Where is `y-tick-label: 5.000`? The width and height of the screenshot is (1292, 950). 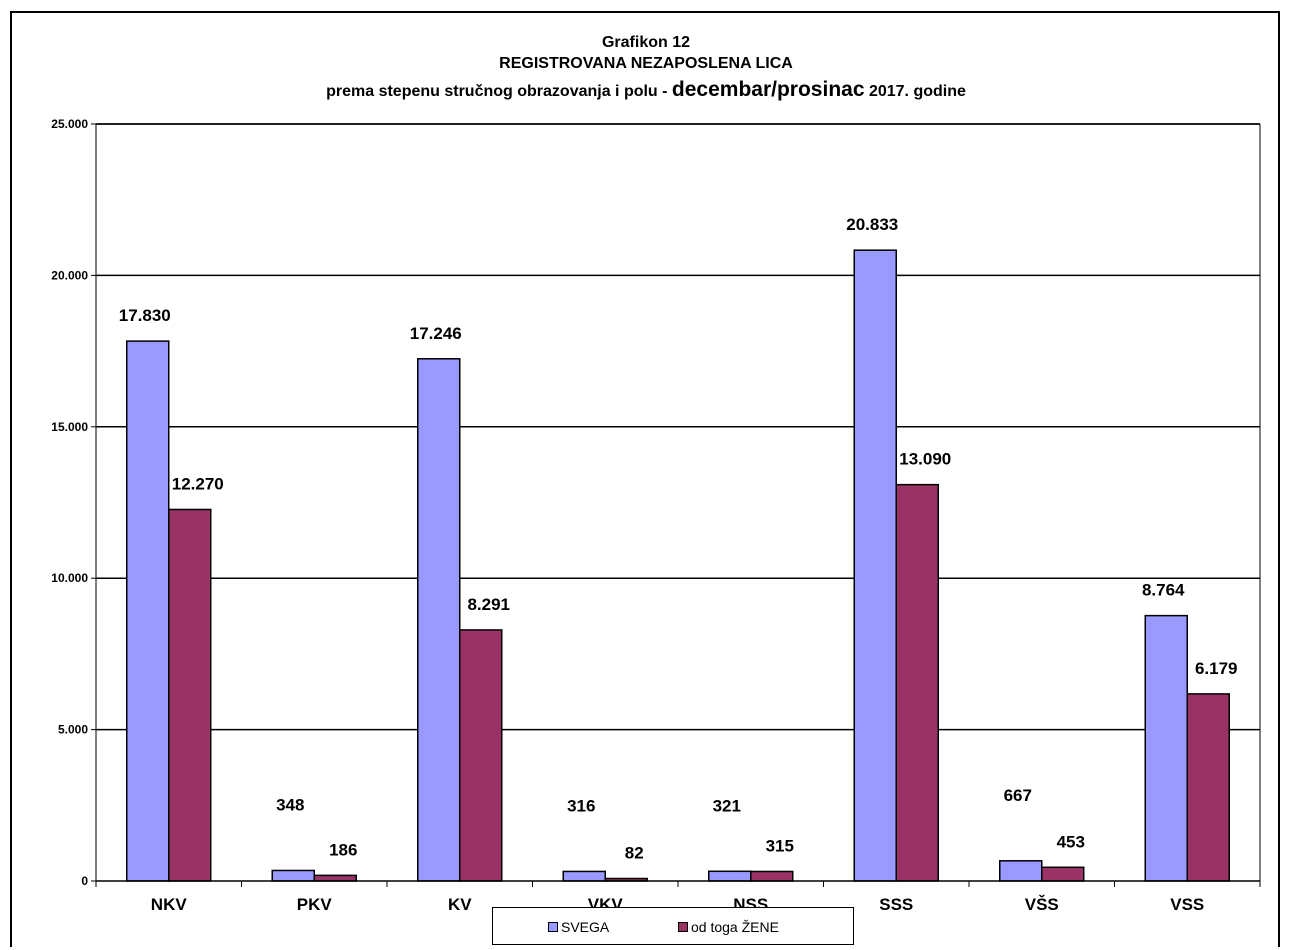 y-tick-label: 5.000 is located at coordinates (73, 730).